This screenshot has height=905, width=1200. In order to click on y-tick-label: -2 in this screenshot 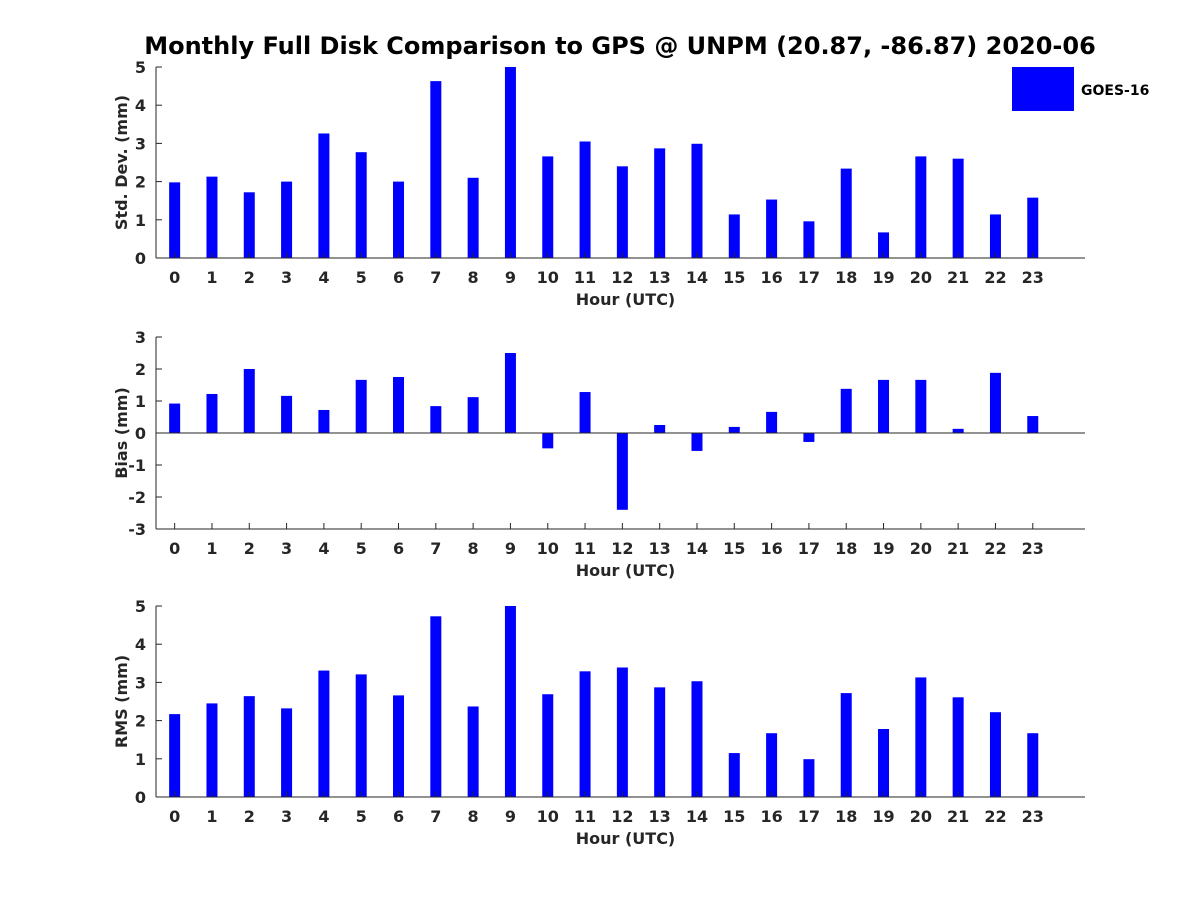, I will do `click(137, 497)`.